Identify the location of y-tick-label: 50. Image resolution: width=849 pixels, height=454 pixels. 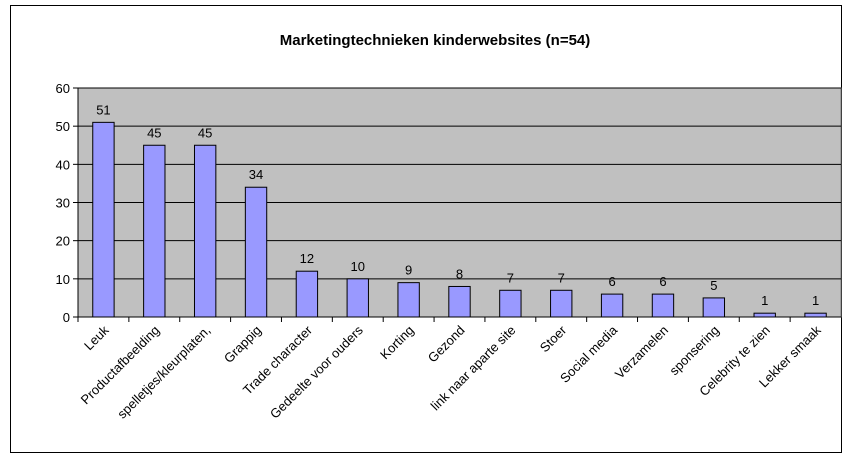
(63, 126).